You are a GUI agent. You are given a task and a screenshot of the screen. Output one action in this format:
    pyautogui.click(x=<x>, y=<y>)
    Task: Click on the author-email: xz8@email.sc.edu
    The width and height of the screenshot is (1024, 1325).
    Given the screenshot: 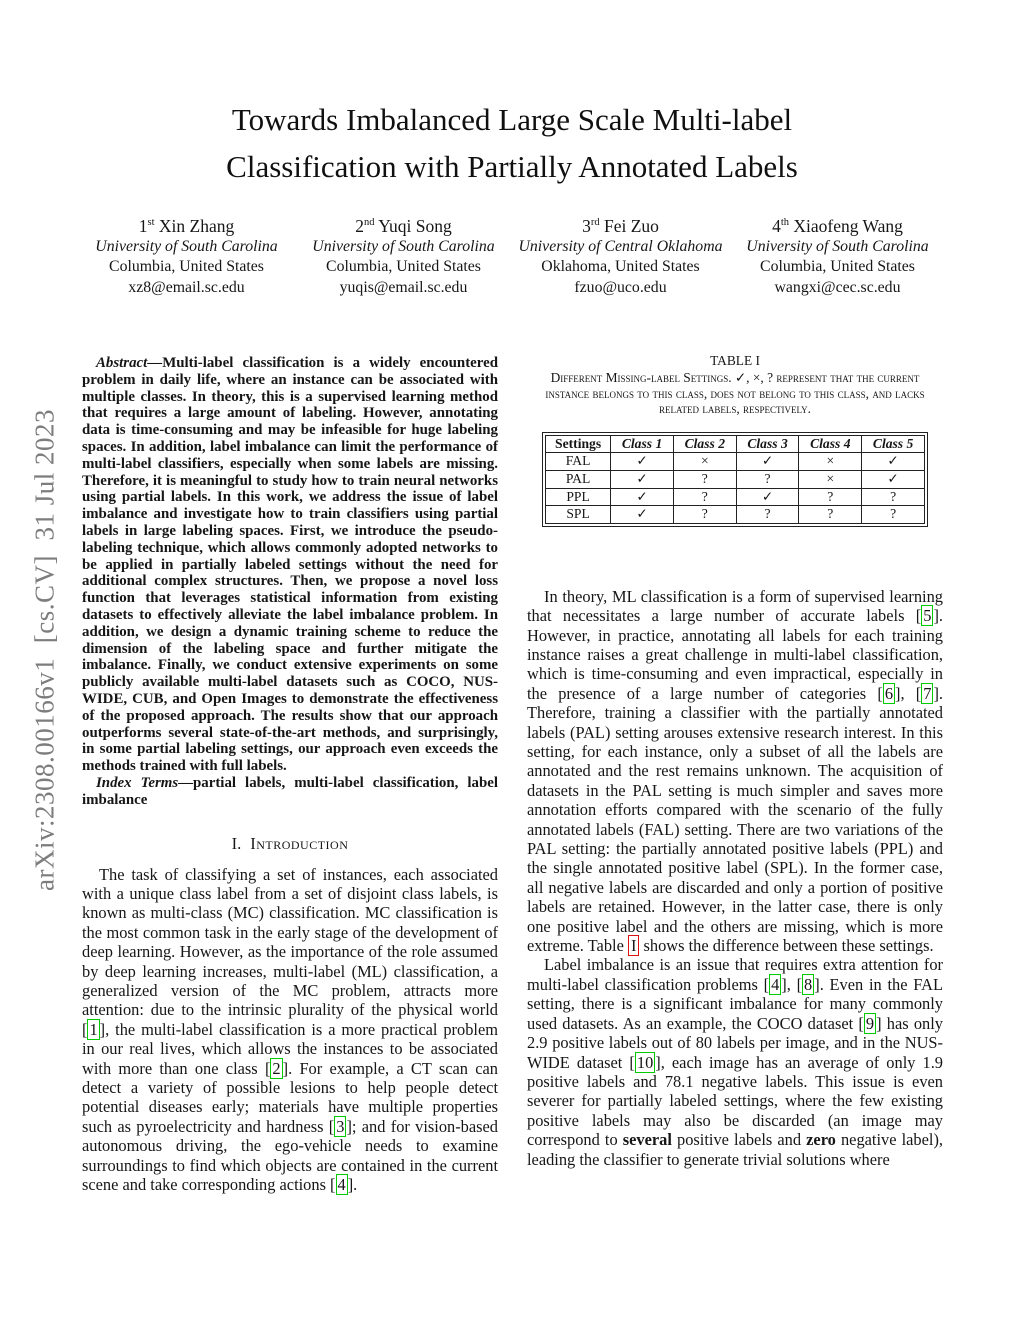 What is the action you would take?
    pyautogui.click(x=186, y=287)
    